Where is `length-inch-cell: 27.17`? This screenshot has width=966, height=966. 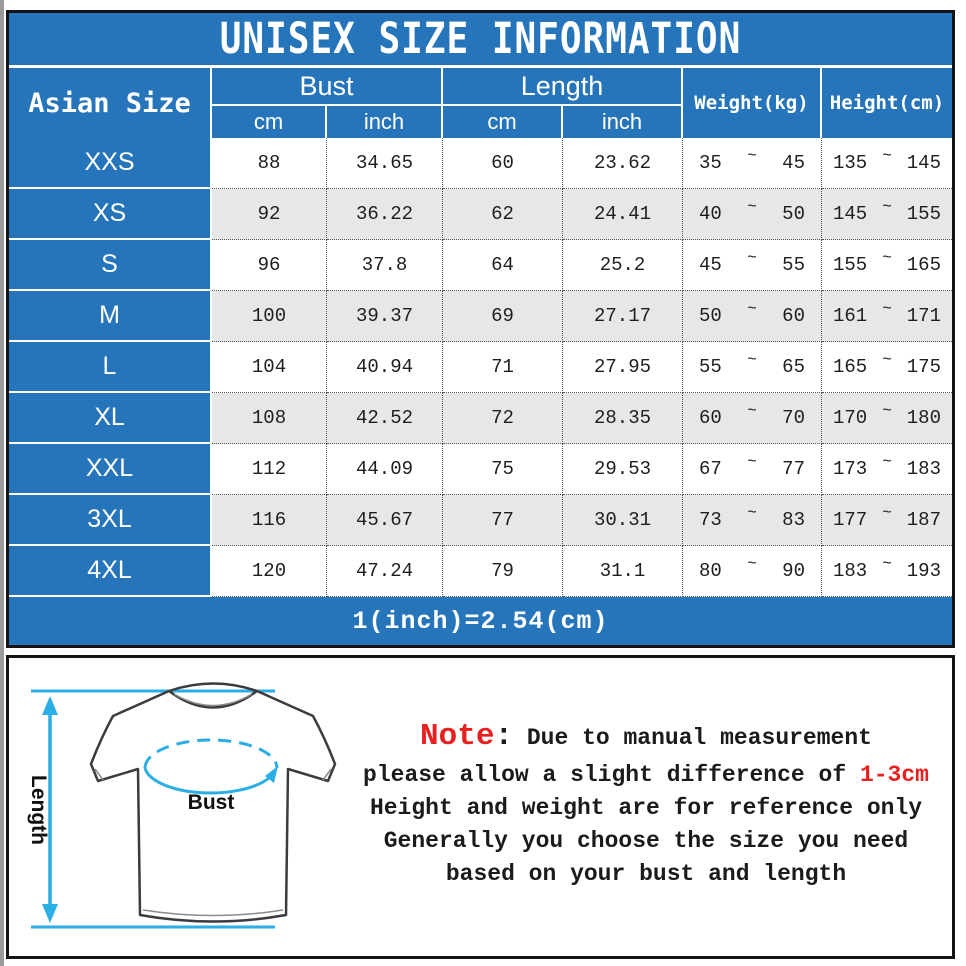
length-inch-cell: 27.17 is located at coordinates (623, 316).